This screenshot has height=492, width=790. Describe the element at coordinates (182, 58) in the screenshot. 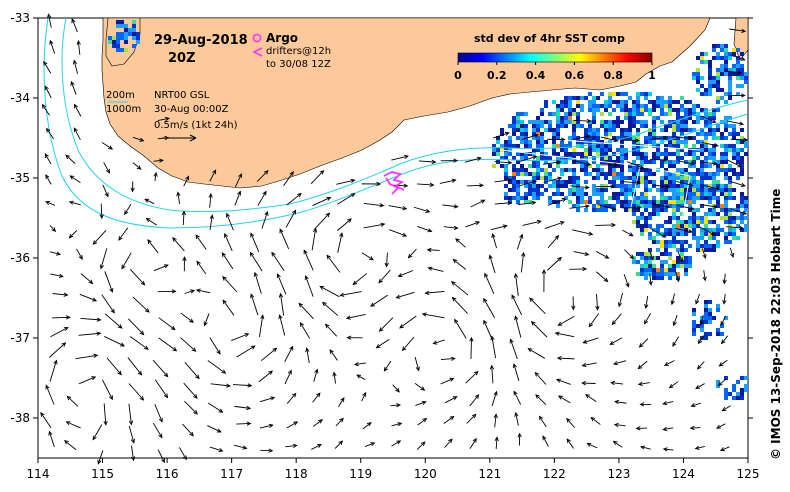

I see `map-time: 20Z` at that location.